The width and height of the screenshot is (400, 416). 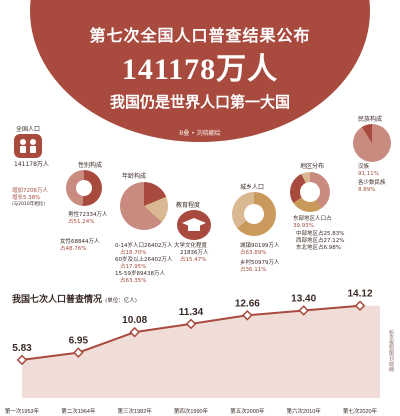 I want to click on category-label: 第五次2000年, so click(x=247, y=411).